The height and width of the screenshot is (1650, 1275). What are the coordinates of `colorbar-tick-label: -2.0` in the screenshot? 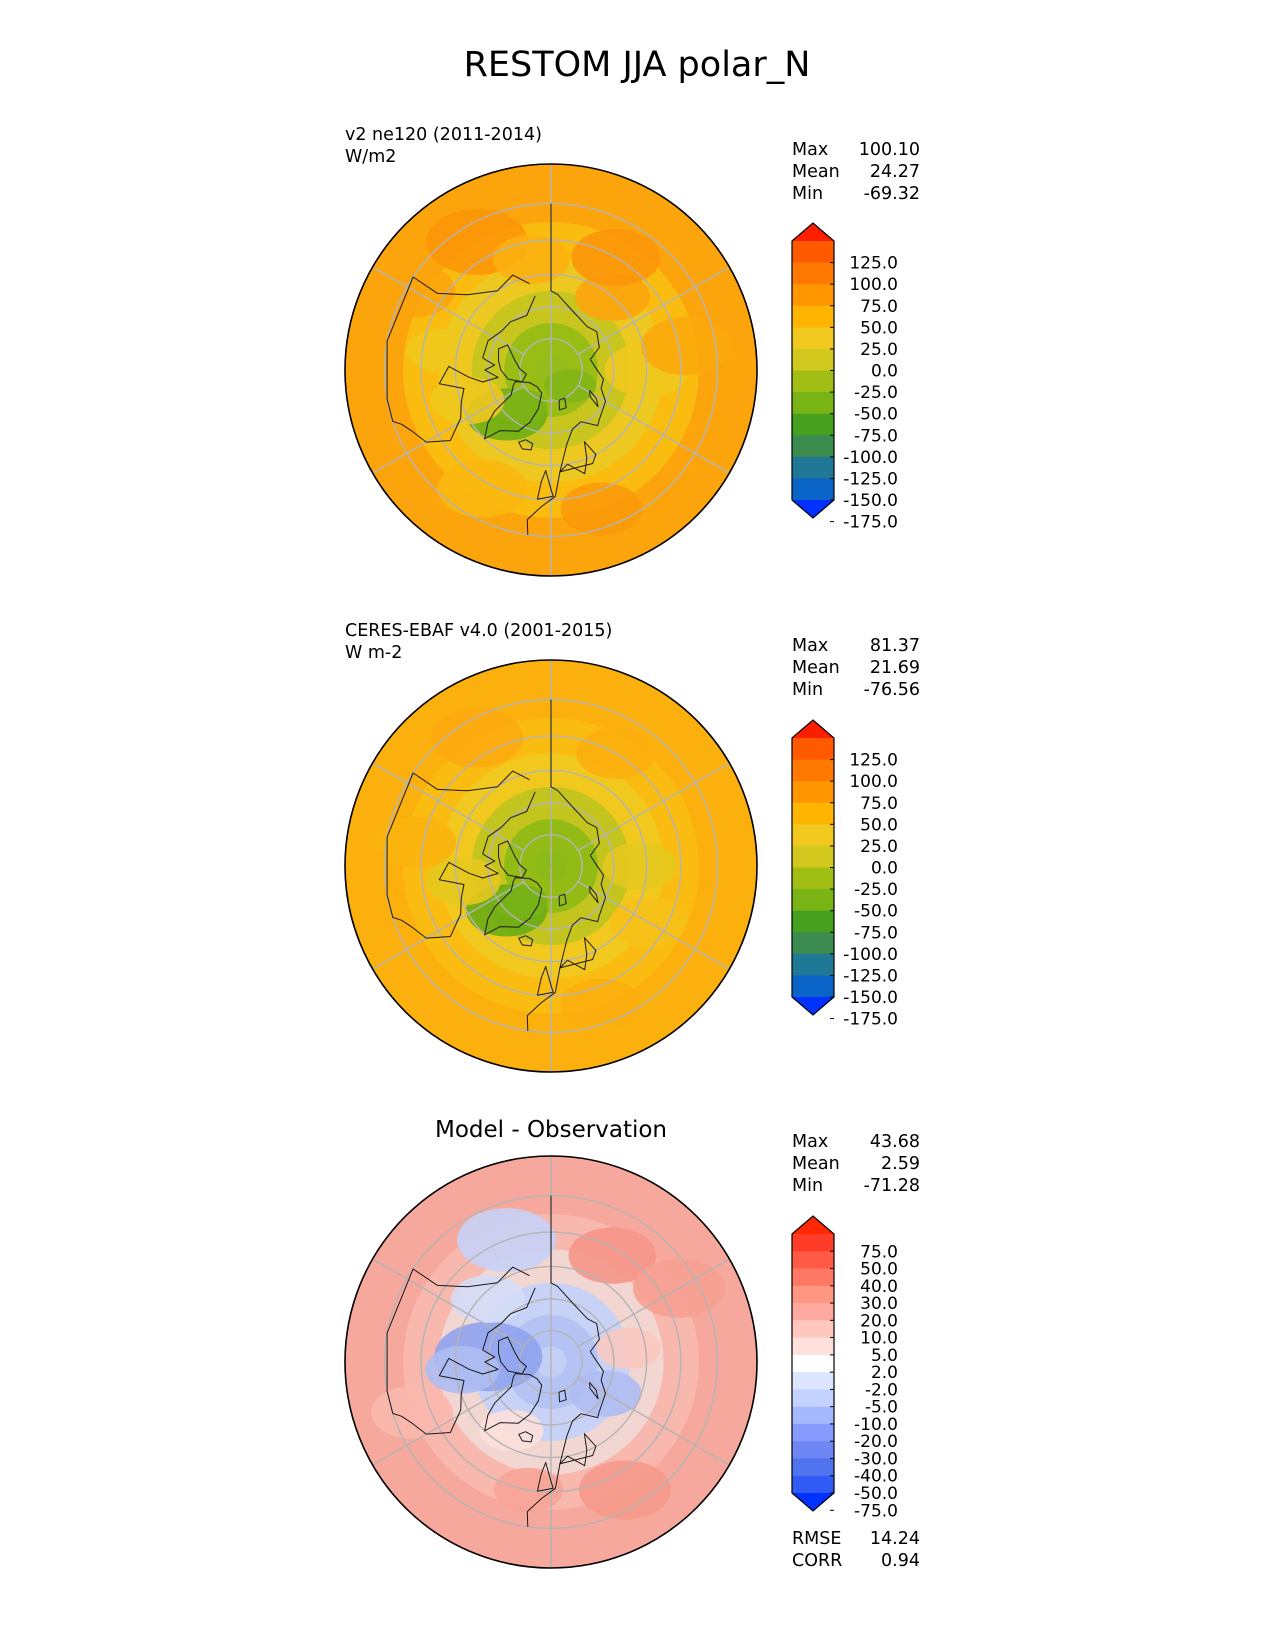 It's located at (881, 1390).